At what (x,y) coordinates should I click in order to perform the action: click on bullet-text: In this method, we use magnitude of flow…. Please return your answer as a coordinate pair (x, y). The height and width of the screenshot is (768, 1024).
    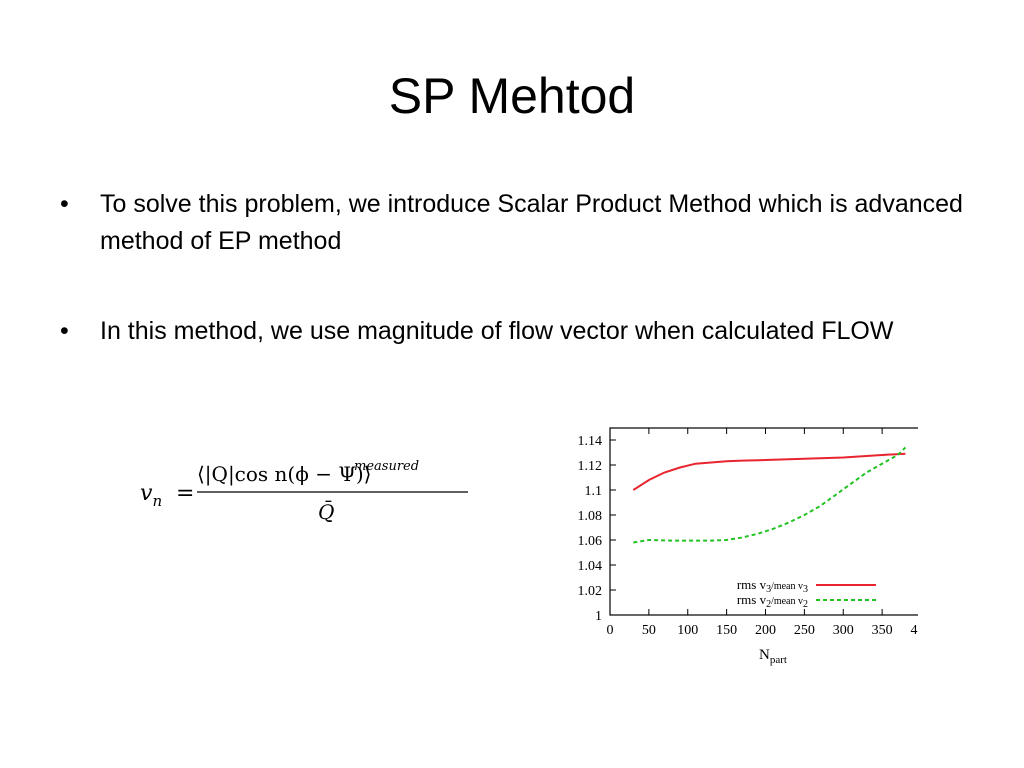
    Looking at the image, I should click on (497, 331).